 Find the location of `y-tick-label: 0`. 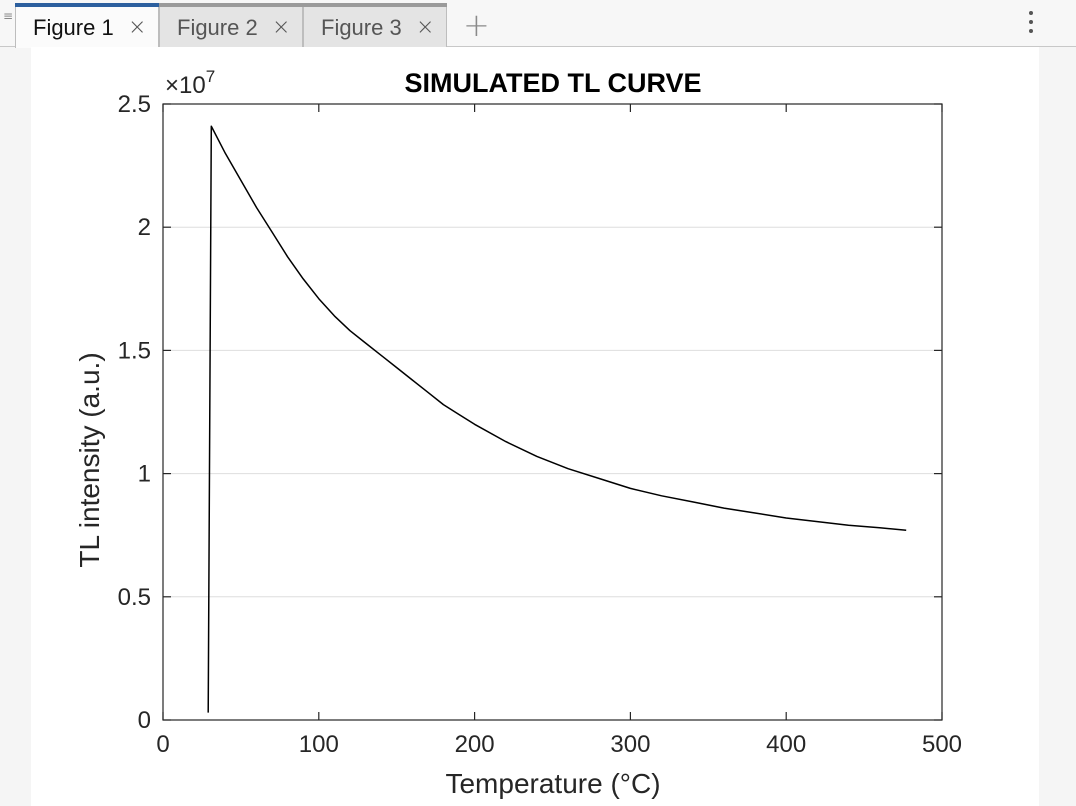

y-tick-label: 0 is located at coordinates (144, 720).